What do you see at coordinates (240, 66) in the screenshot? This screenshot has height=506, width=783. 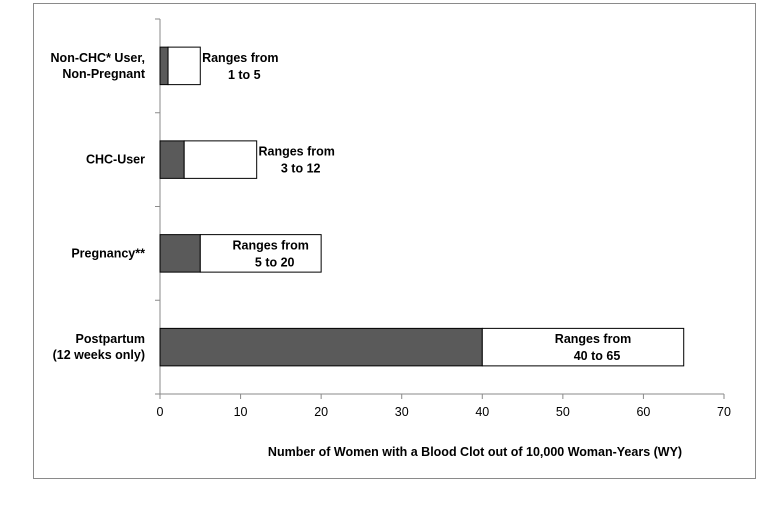 I see `range-annotation: Ranges from 1 to 5` at bounding box center [240, 66].